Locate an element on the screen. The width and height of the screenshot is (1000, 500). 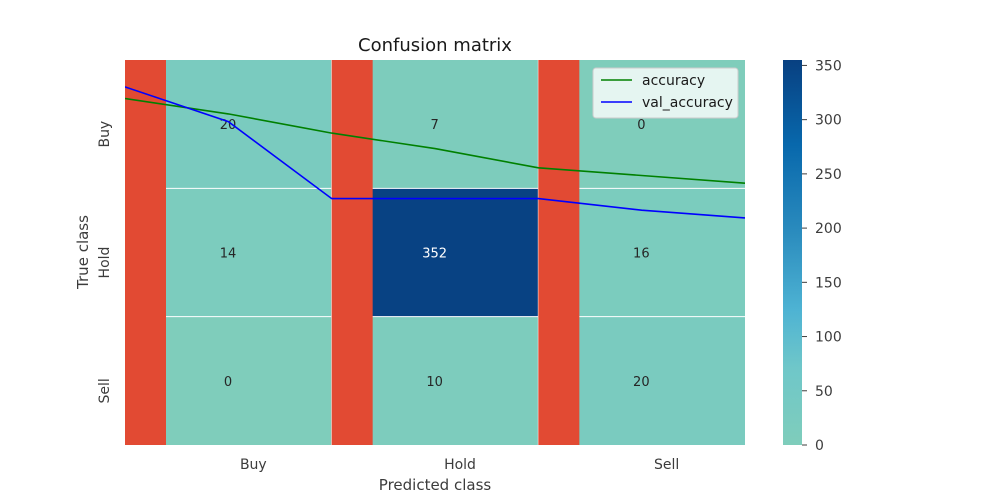
x-tick-label: Hold is located at coordinates (460, 465).